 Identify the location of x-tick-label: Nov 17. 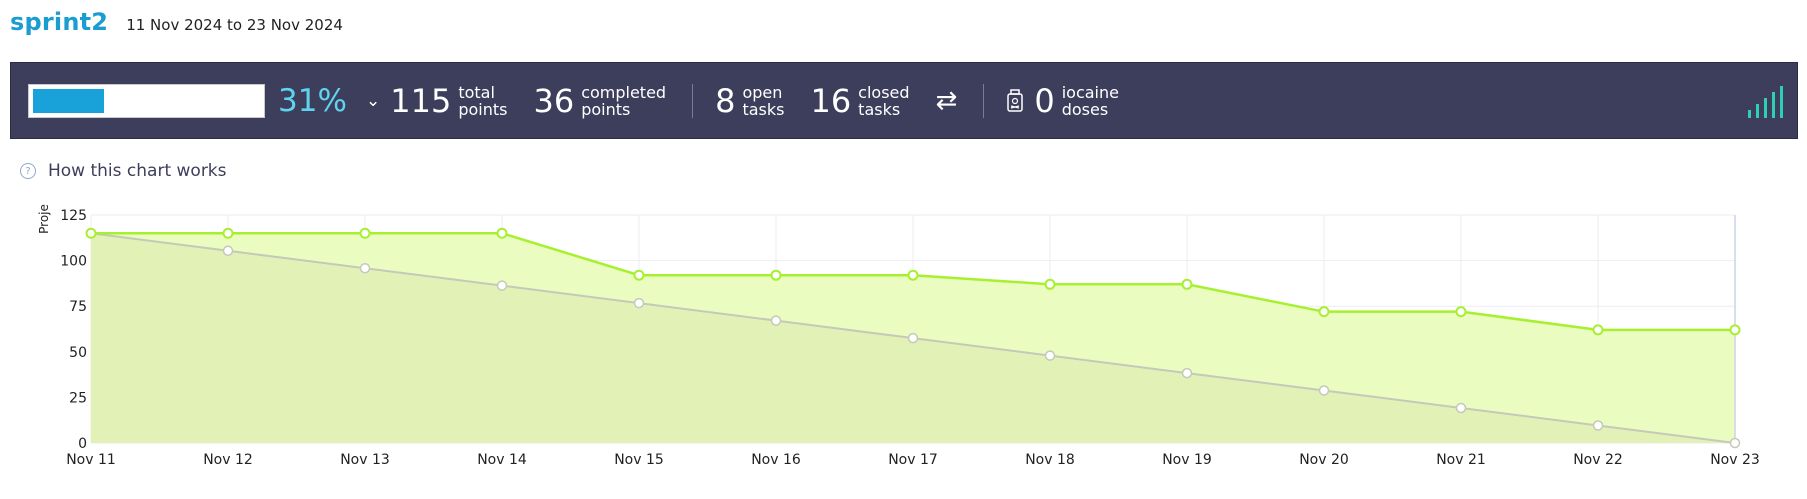
(913, 460).